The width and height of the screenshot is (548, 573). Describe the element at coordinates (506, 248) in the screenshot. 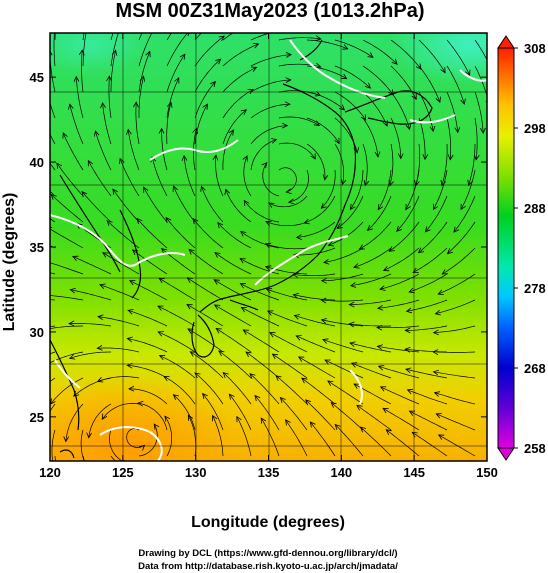

I see `colorbar-body` at that location.